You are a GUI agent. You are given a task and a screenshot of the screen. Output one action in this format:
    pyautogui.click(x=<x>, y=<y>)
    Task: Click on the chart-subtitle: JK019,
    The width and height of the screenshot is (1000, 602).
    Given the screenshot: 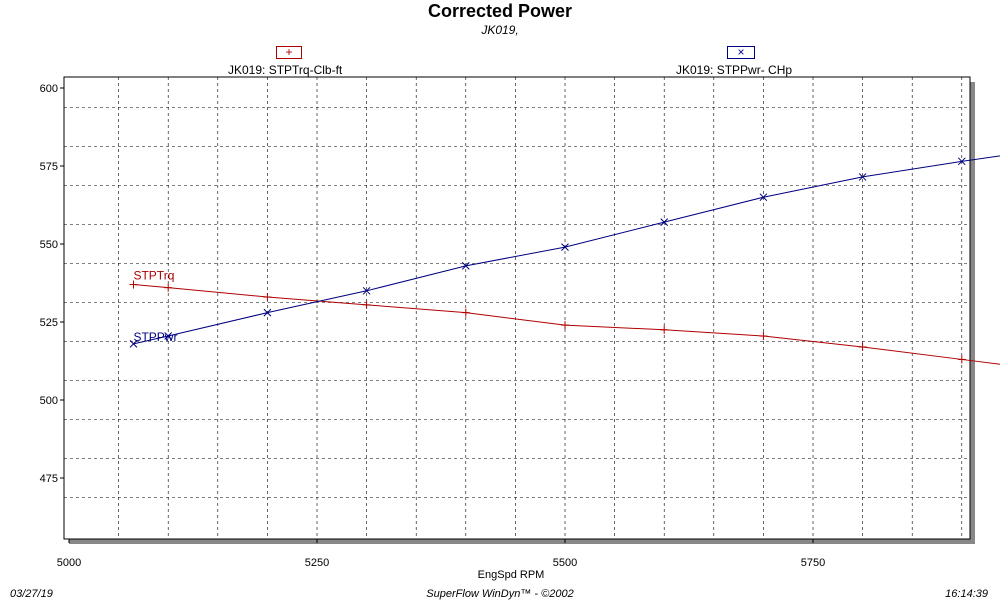 What is the action you would take?
    pyautogui.click(x=500, y=30)
    